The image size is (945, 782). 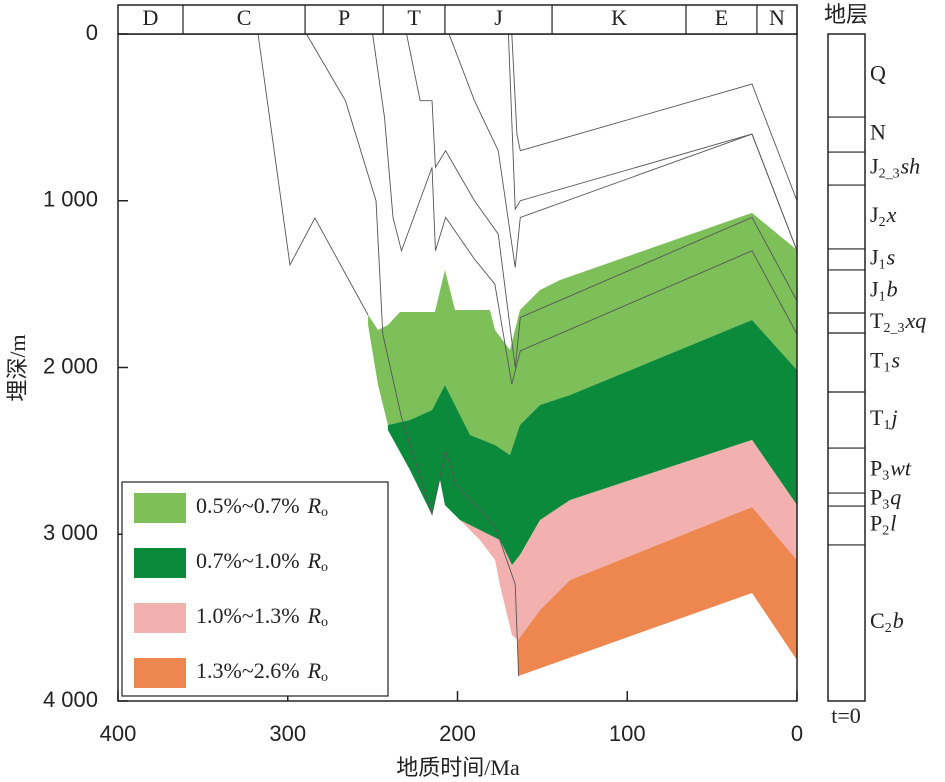 I want to click on x-tick-label: 100, so click(x=627, y=733).